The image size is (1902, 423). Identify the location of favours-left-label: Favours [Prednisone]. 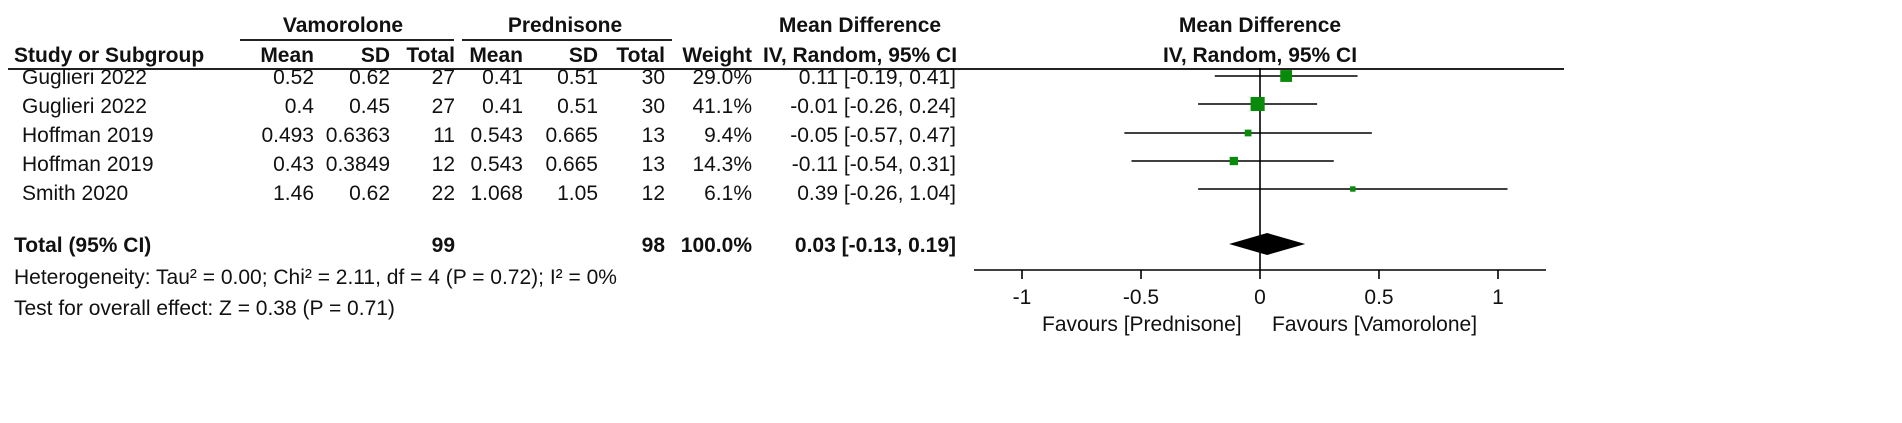
(1142, 324).